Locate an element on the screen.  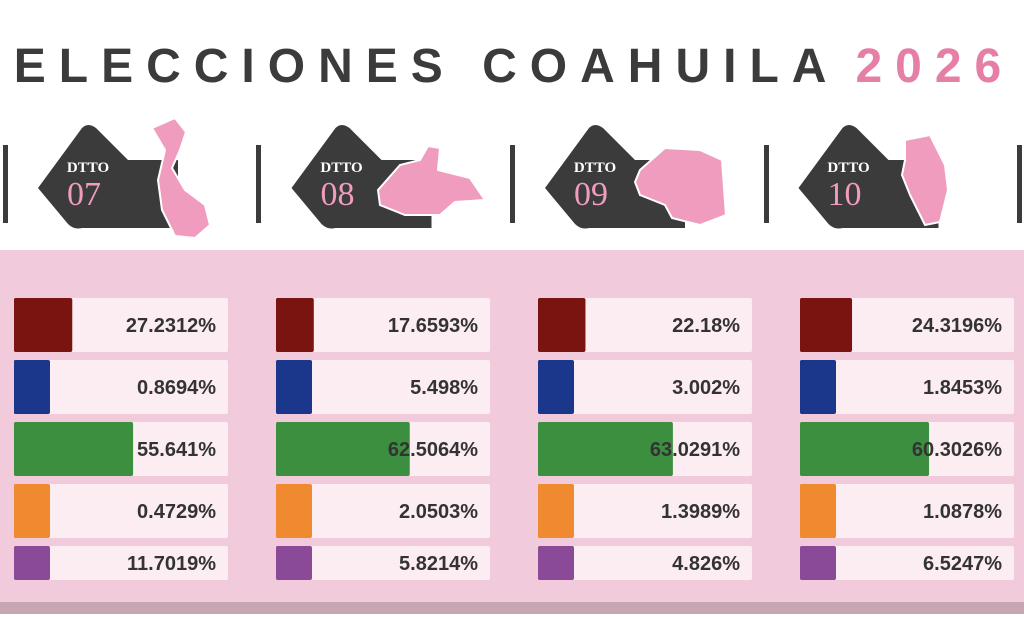
value-label: 17.6593% is located at coordinates (433, 326).